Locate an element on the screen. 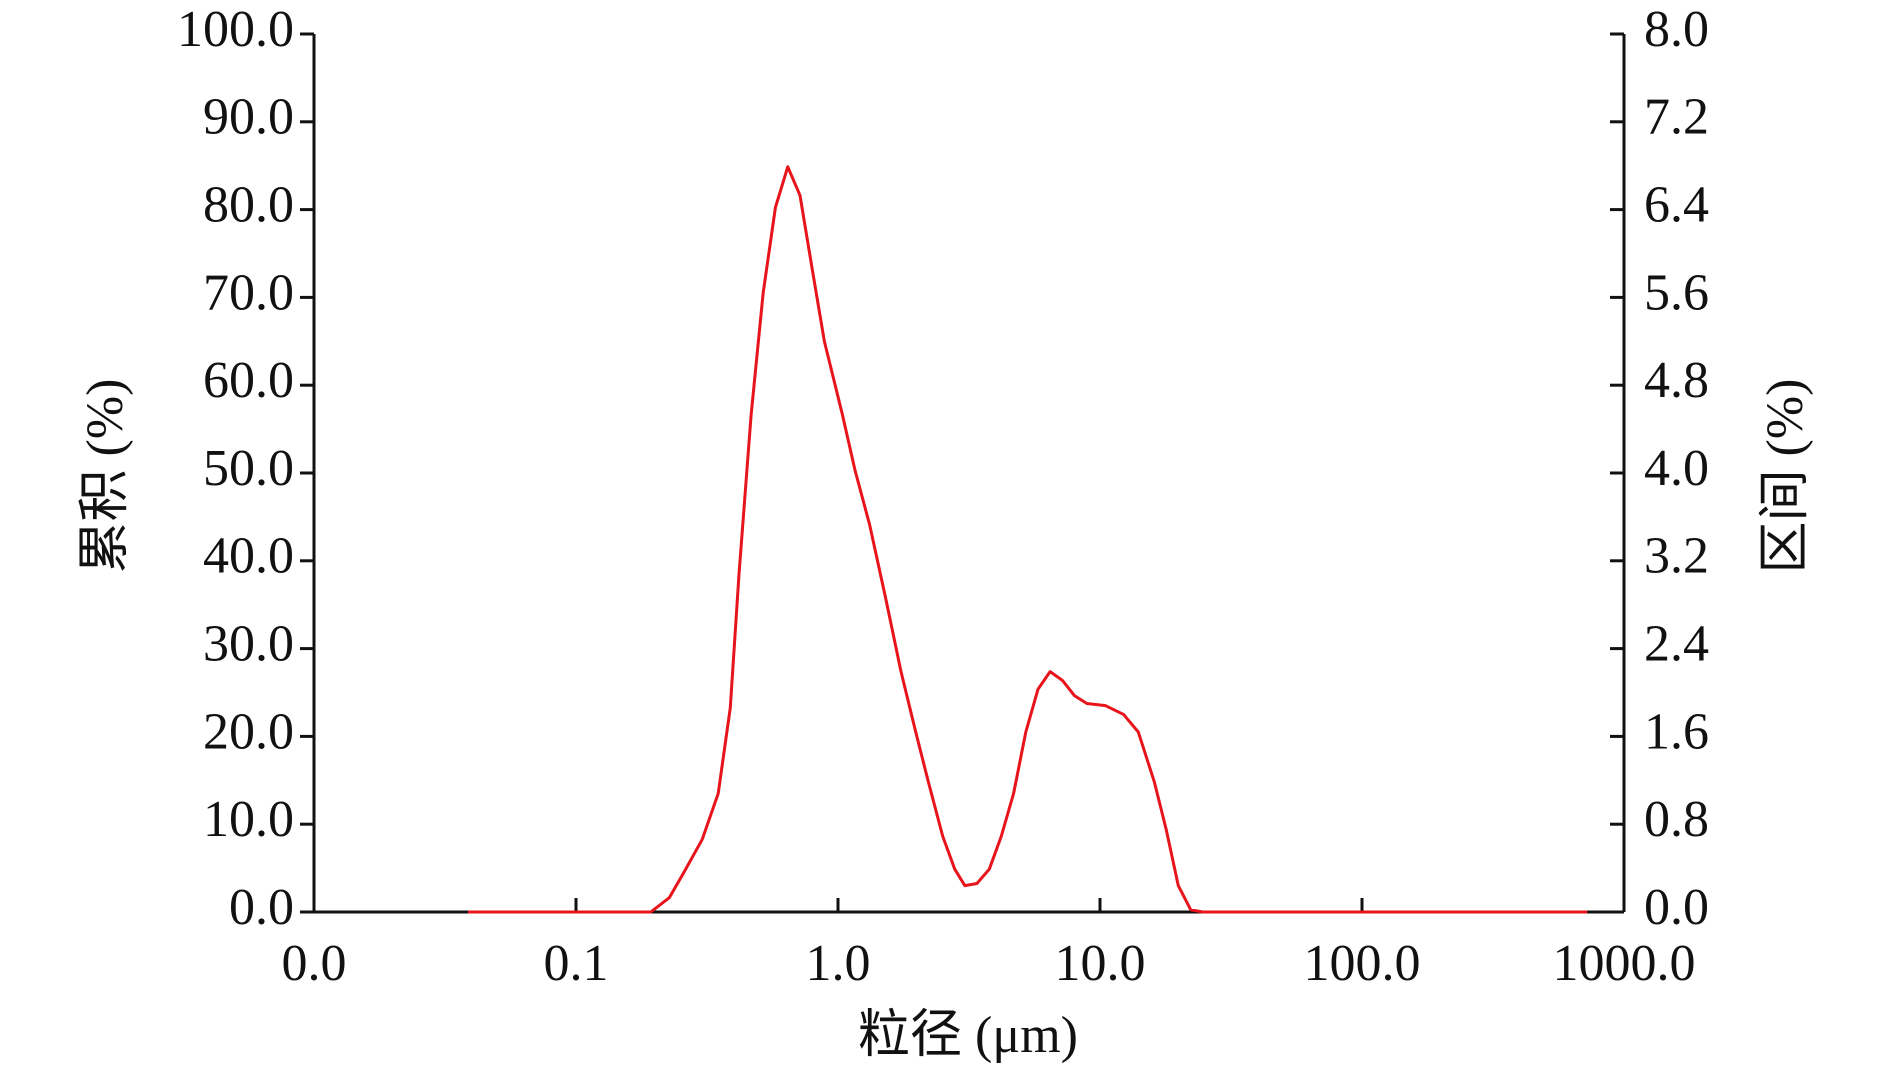 The height and width of the screenshot is (1078, 1890). y-tick-label: 90.0 is located at coordinates (248, 117).